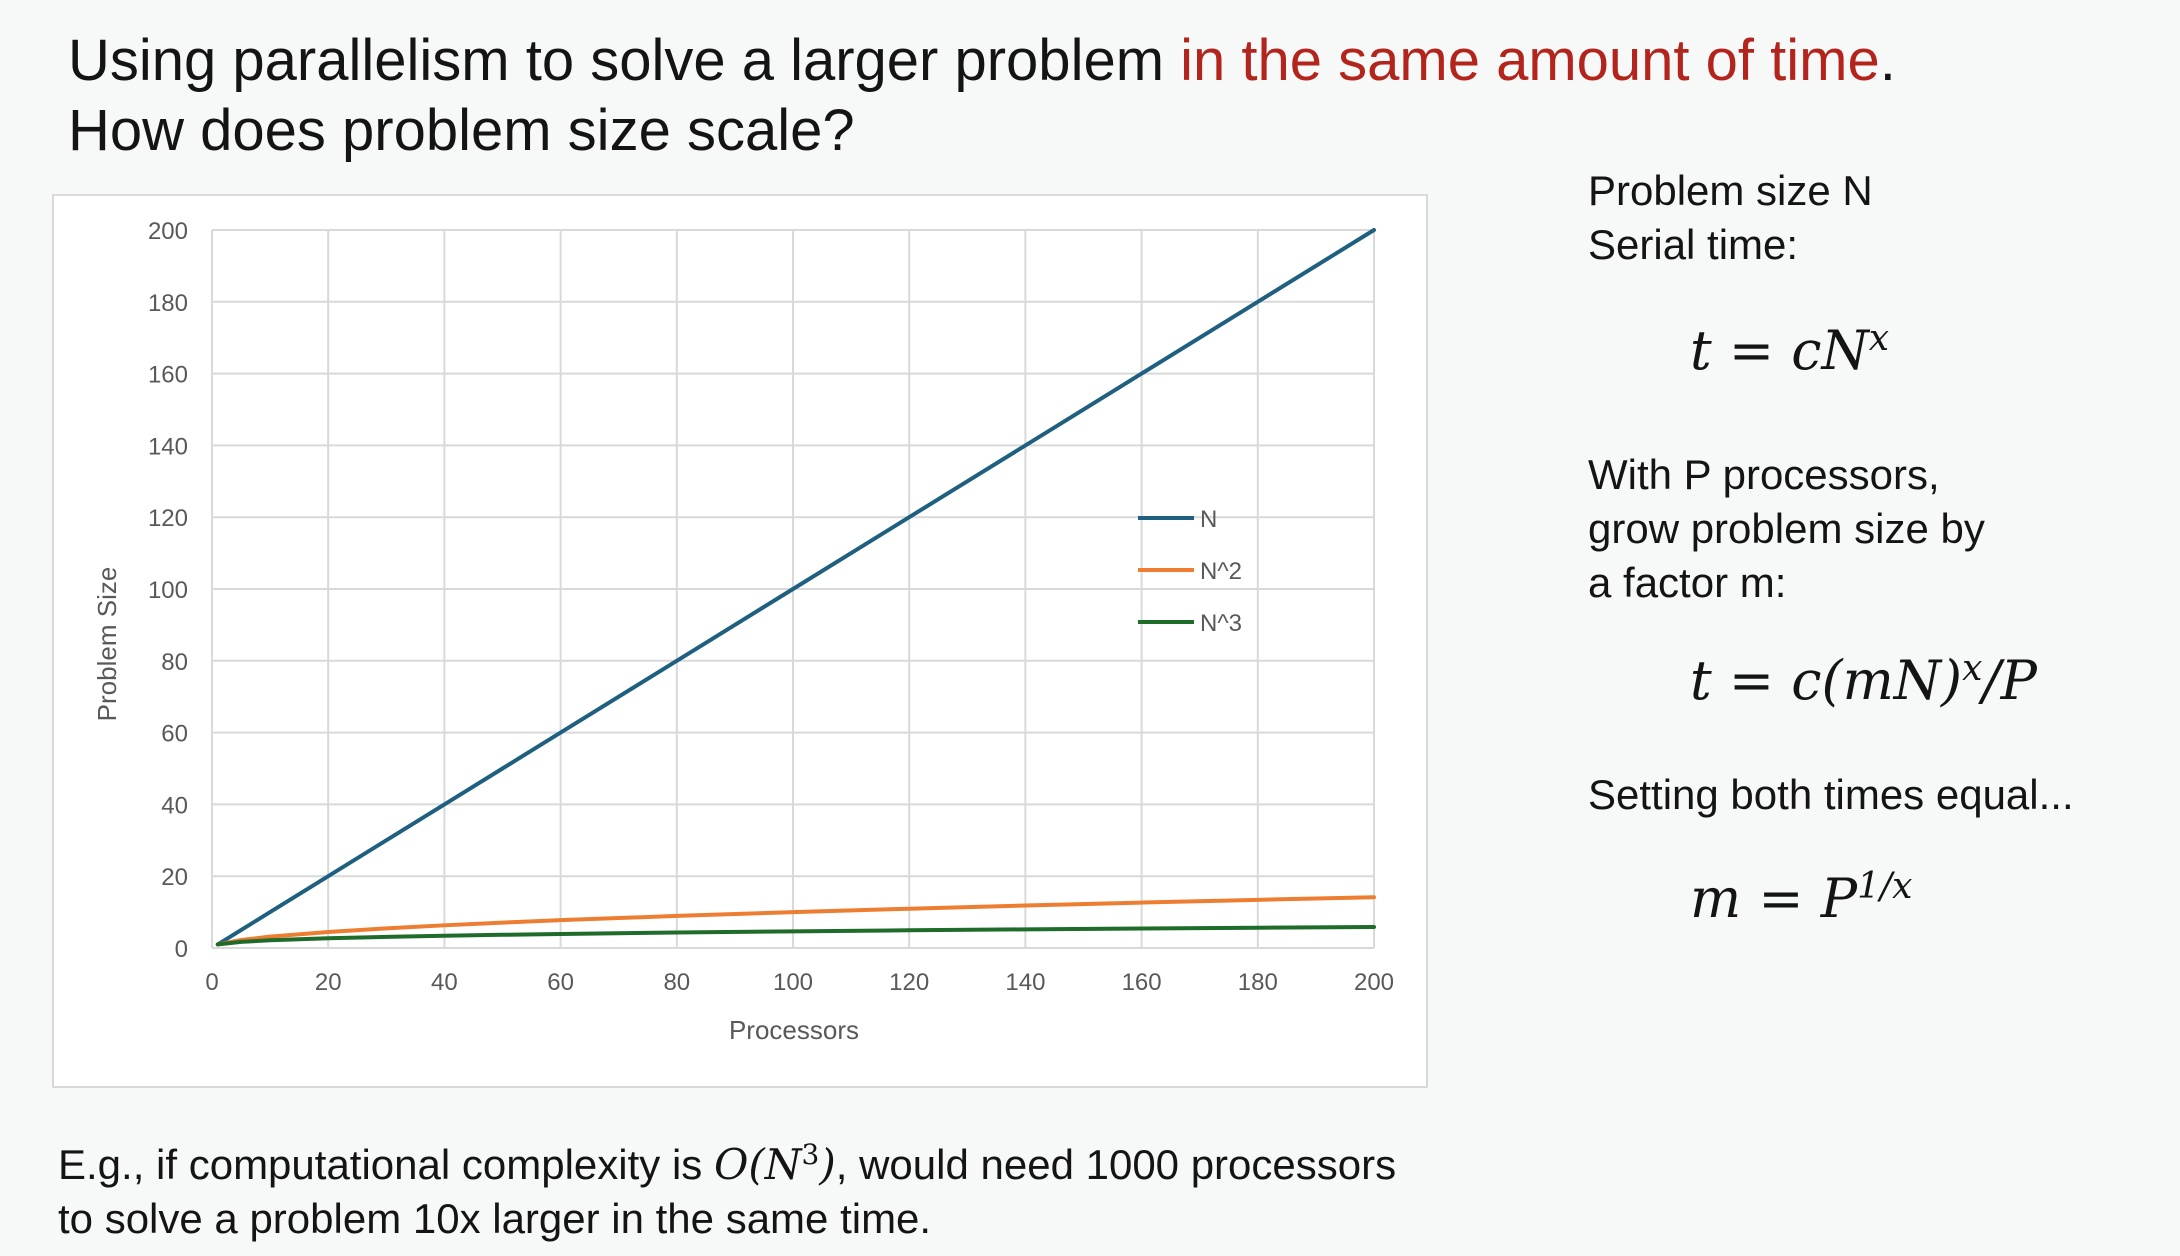 This screenshot has height=1256, width=2180. I want to click on x-tick-label: 20, so click(328, 982).